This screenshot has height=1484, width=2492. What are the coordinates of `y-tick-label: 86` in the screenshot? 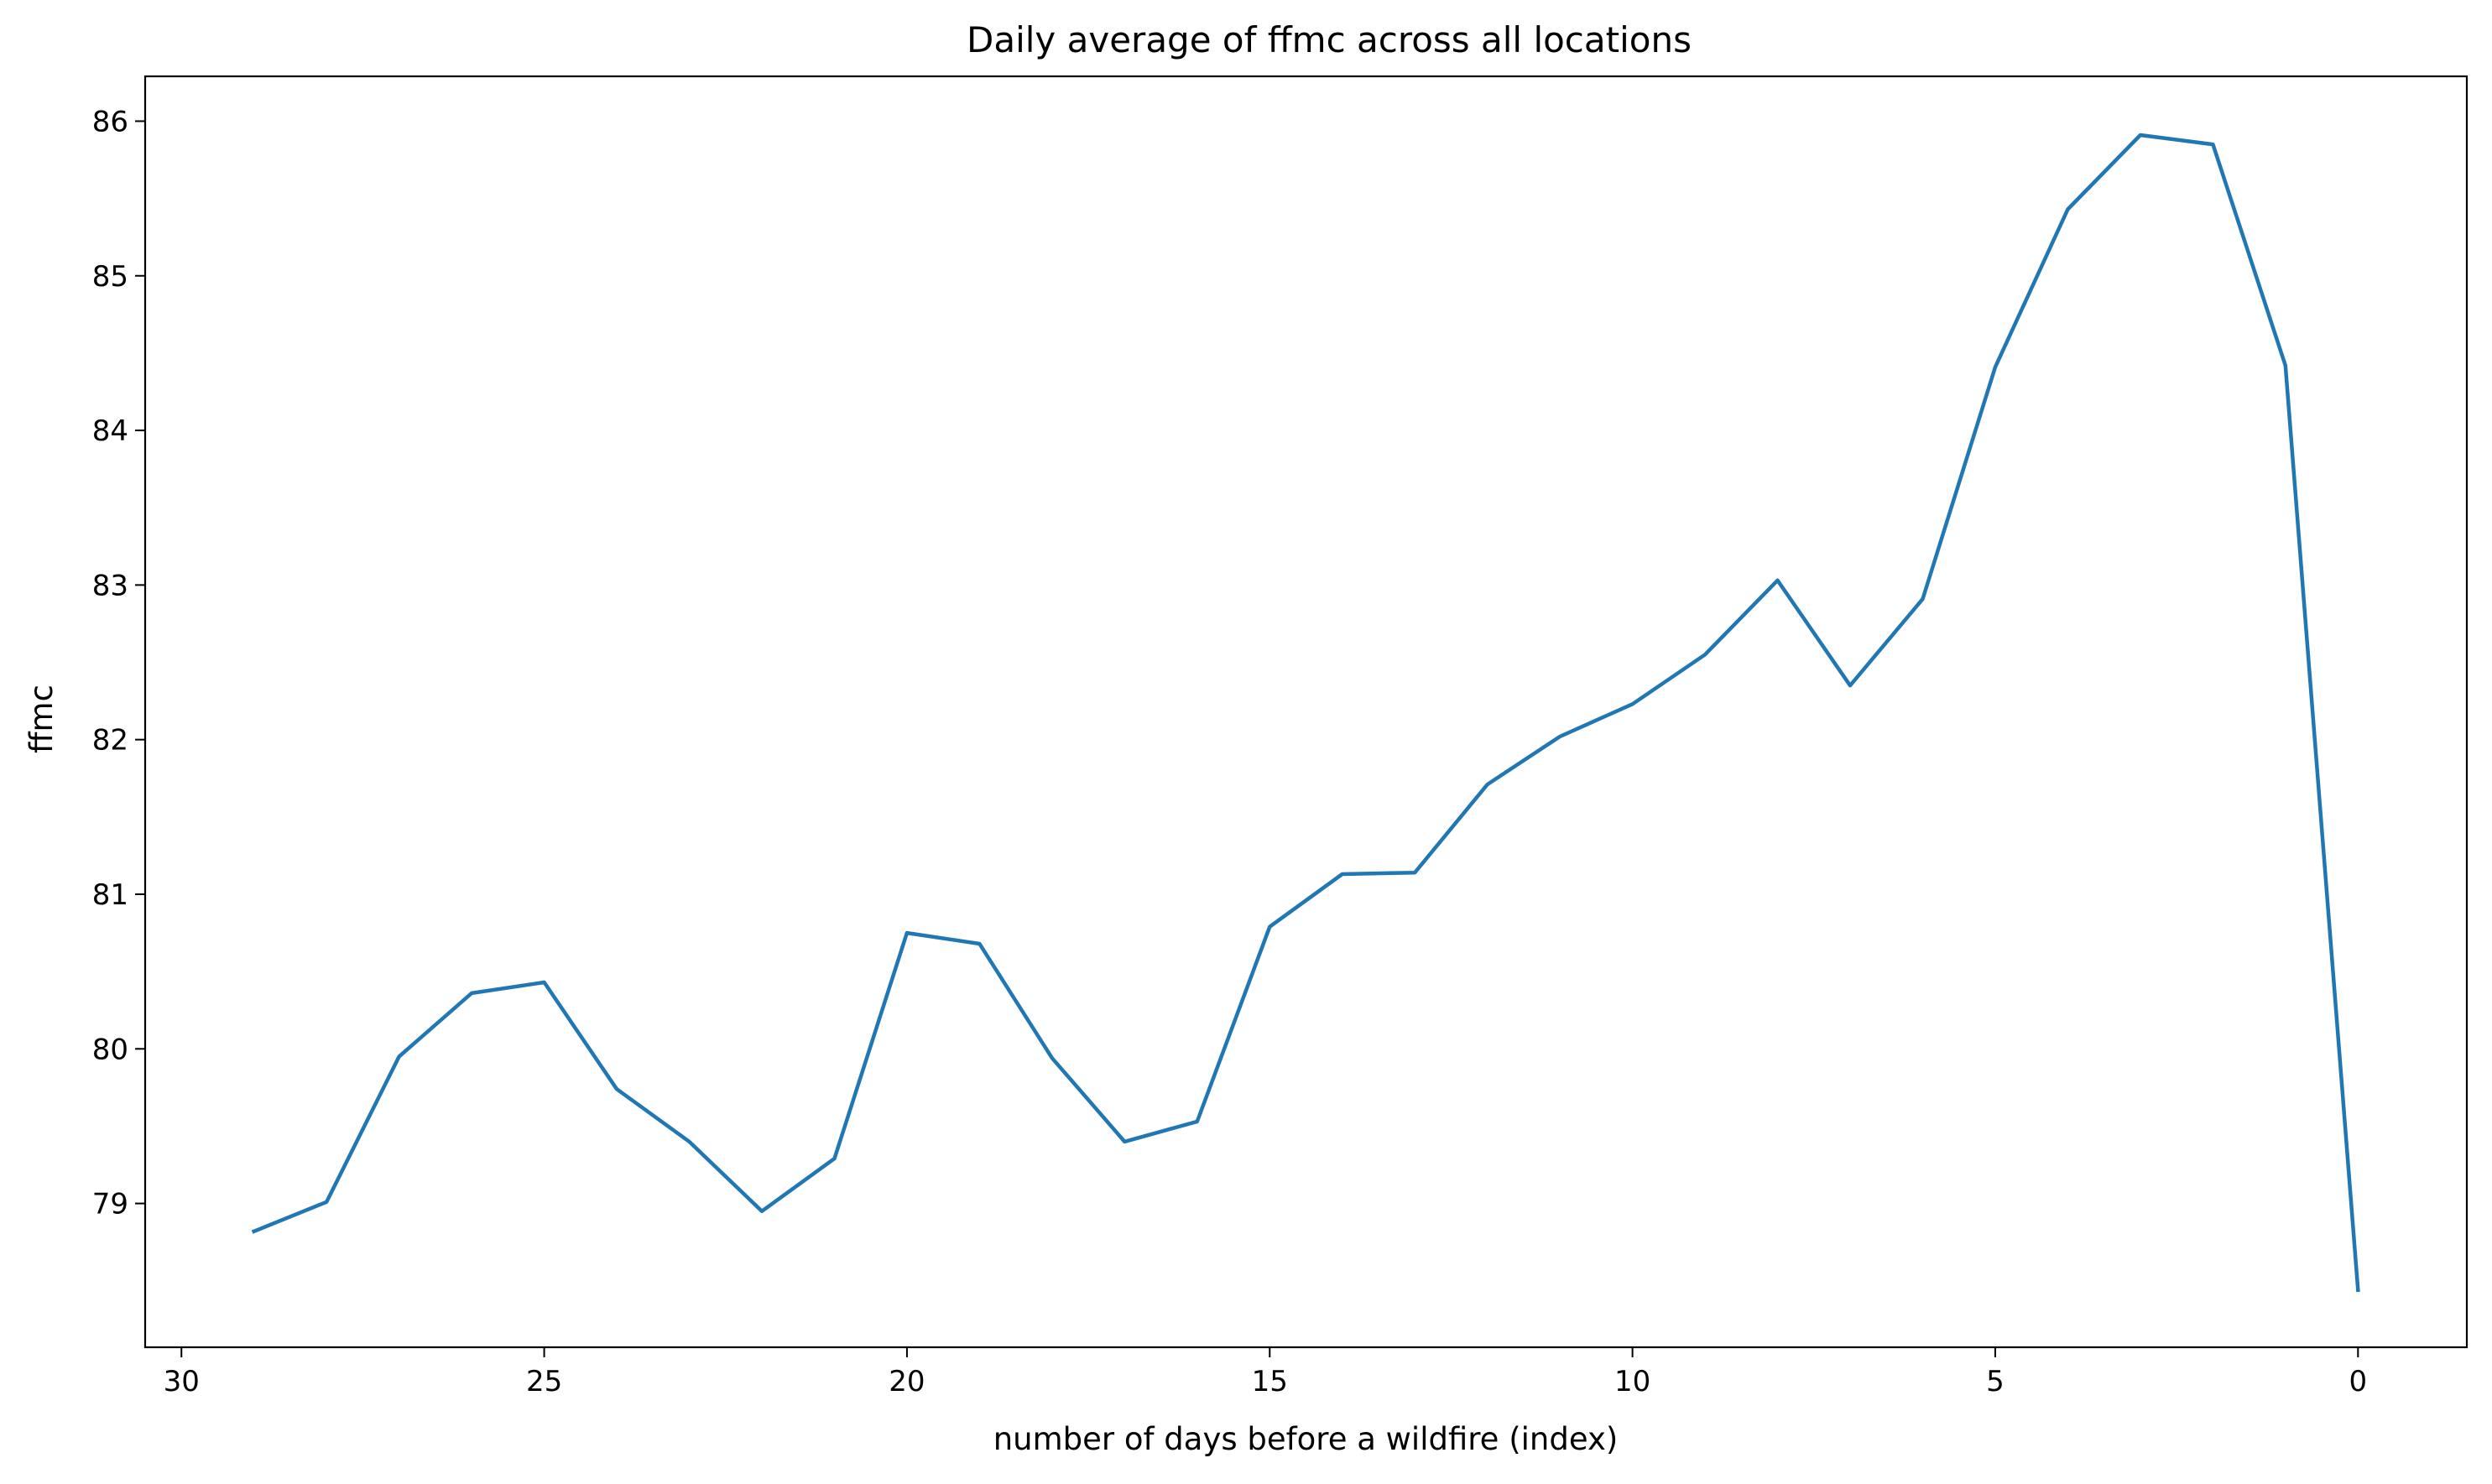 It's located at (110, 121).